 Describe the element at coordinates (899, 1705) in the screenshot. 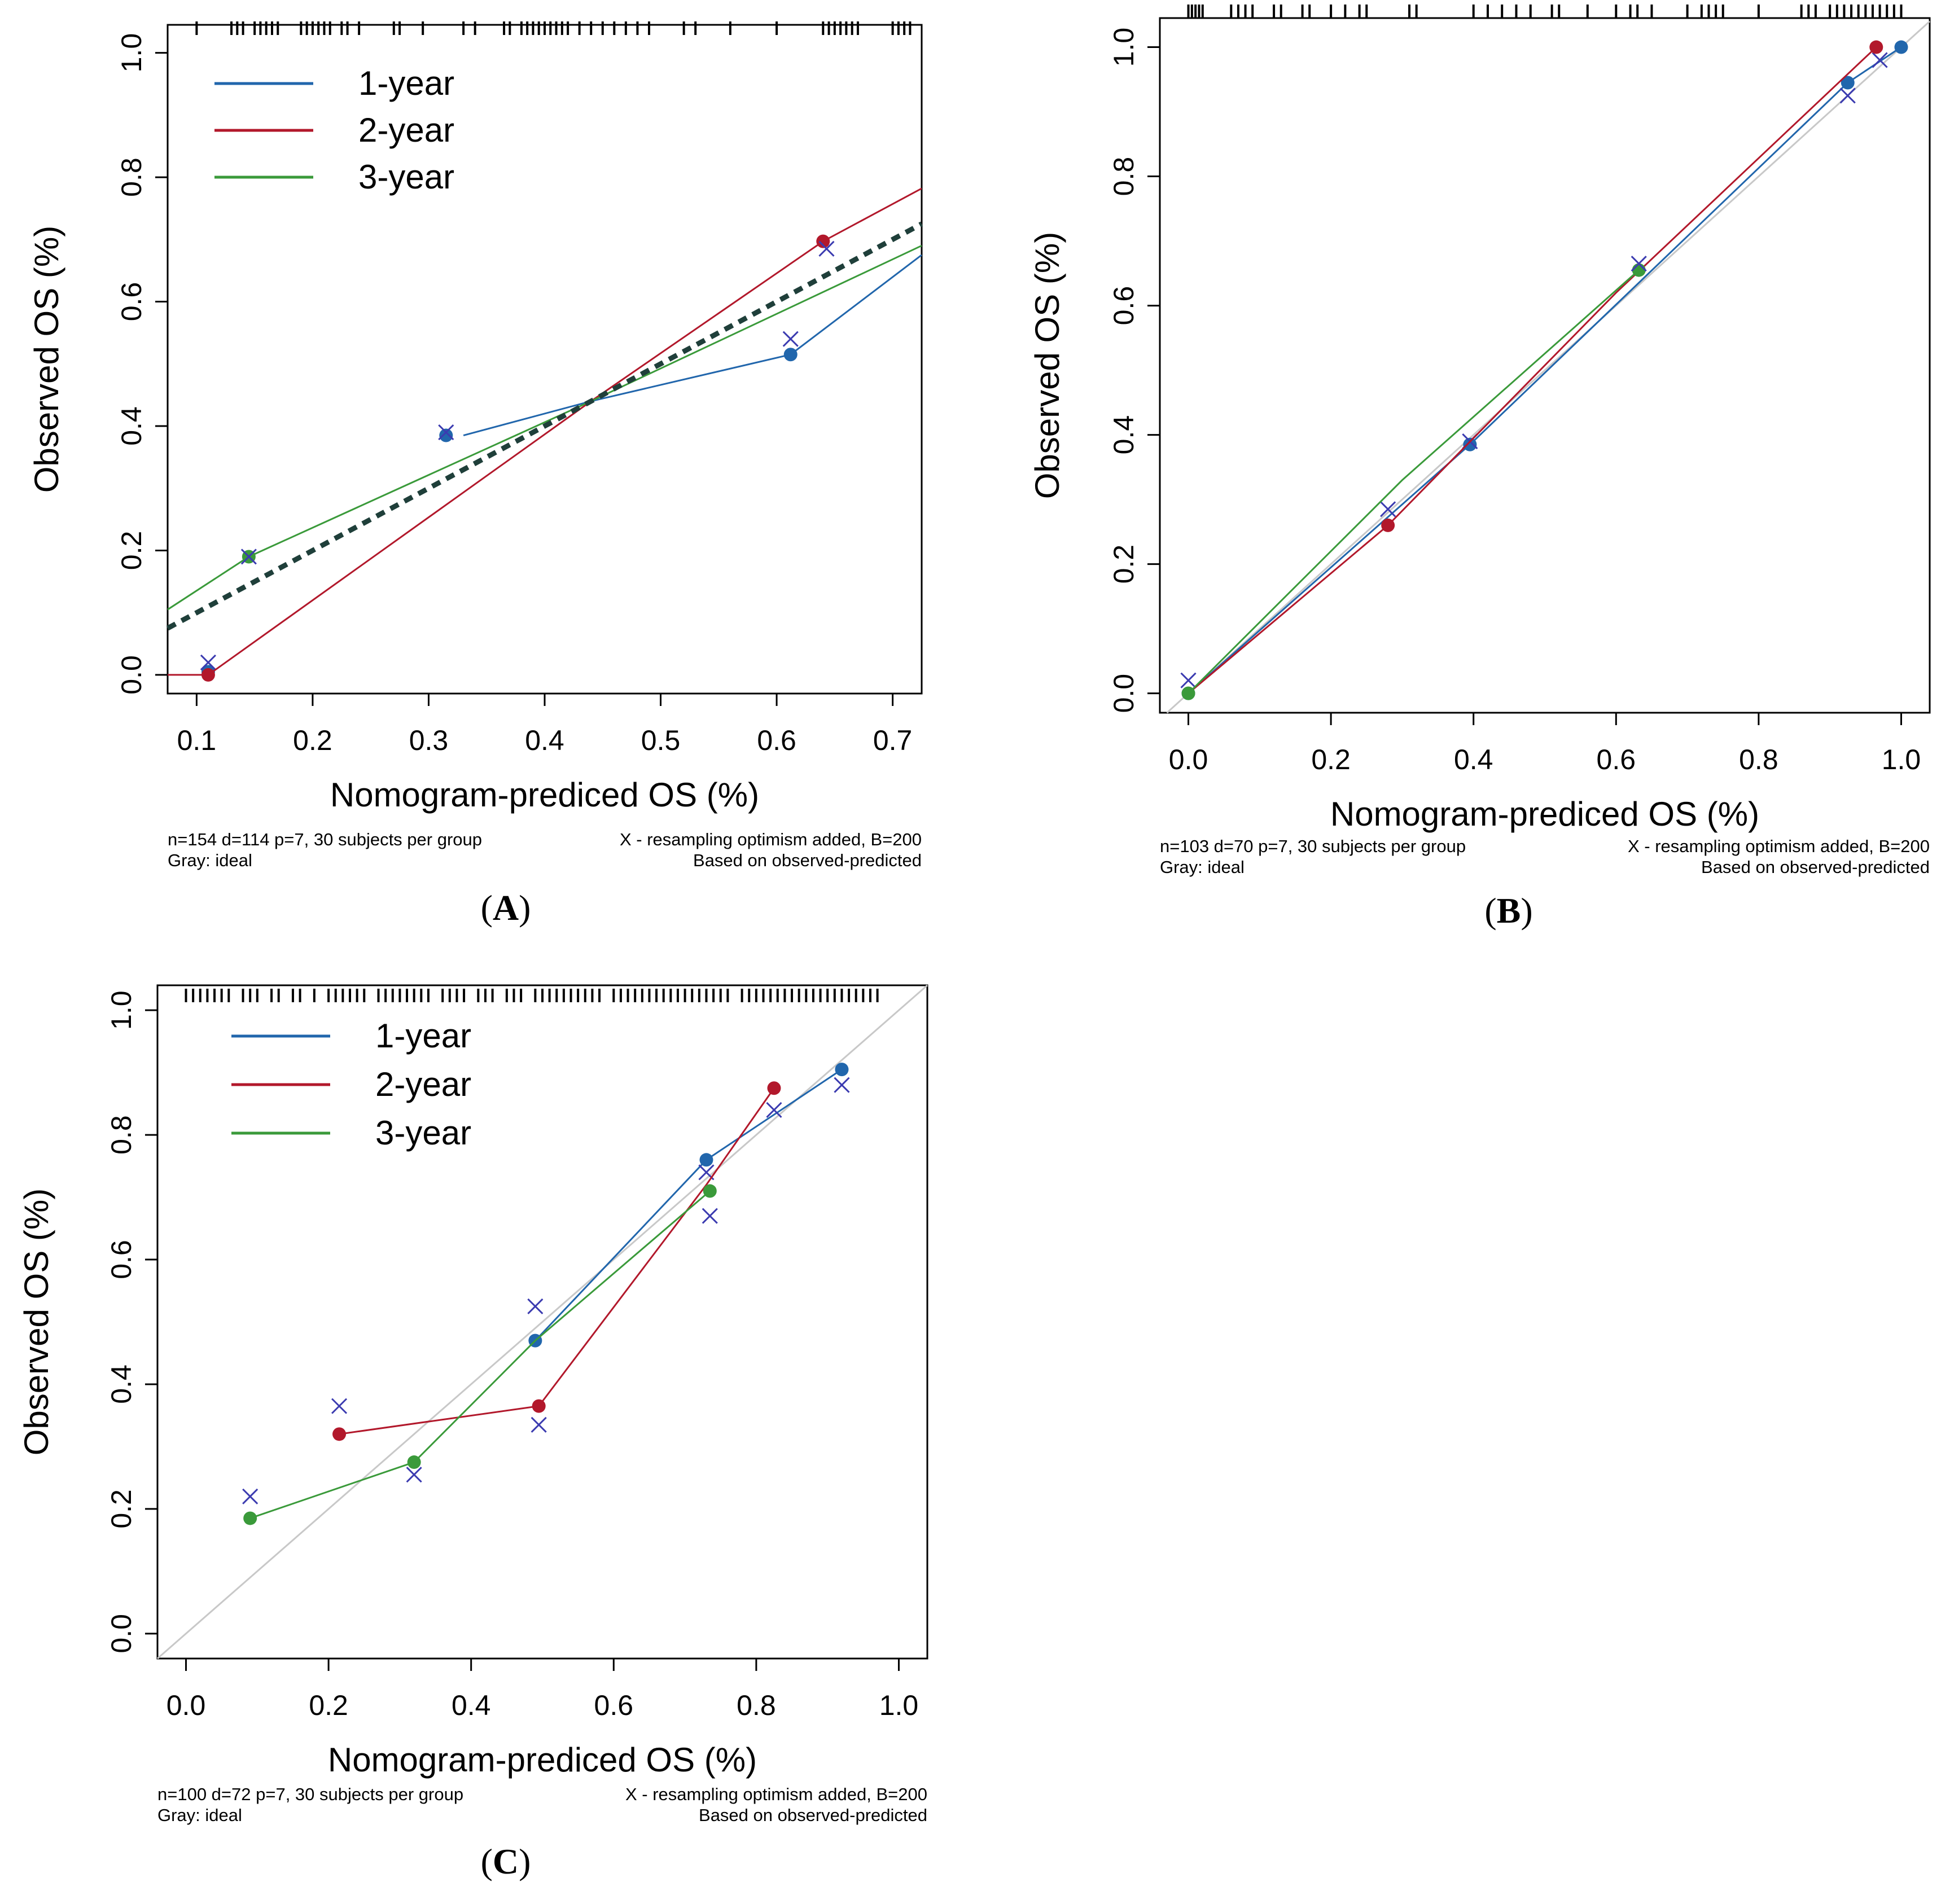

I see `x-tick-label: 1.0` at that location.